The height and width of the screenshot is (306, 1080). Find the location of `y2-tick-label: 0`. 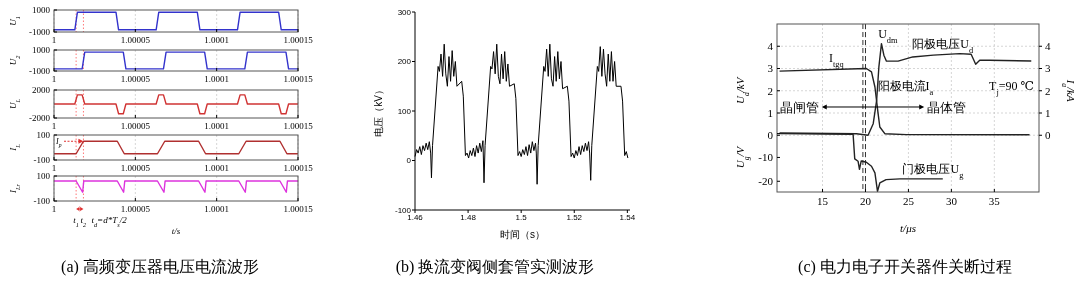

y2-tick-label: 0 is located at coordinates (1048, 135).